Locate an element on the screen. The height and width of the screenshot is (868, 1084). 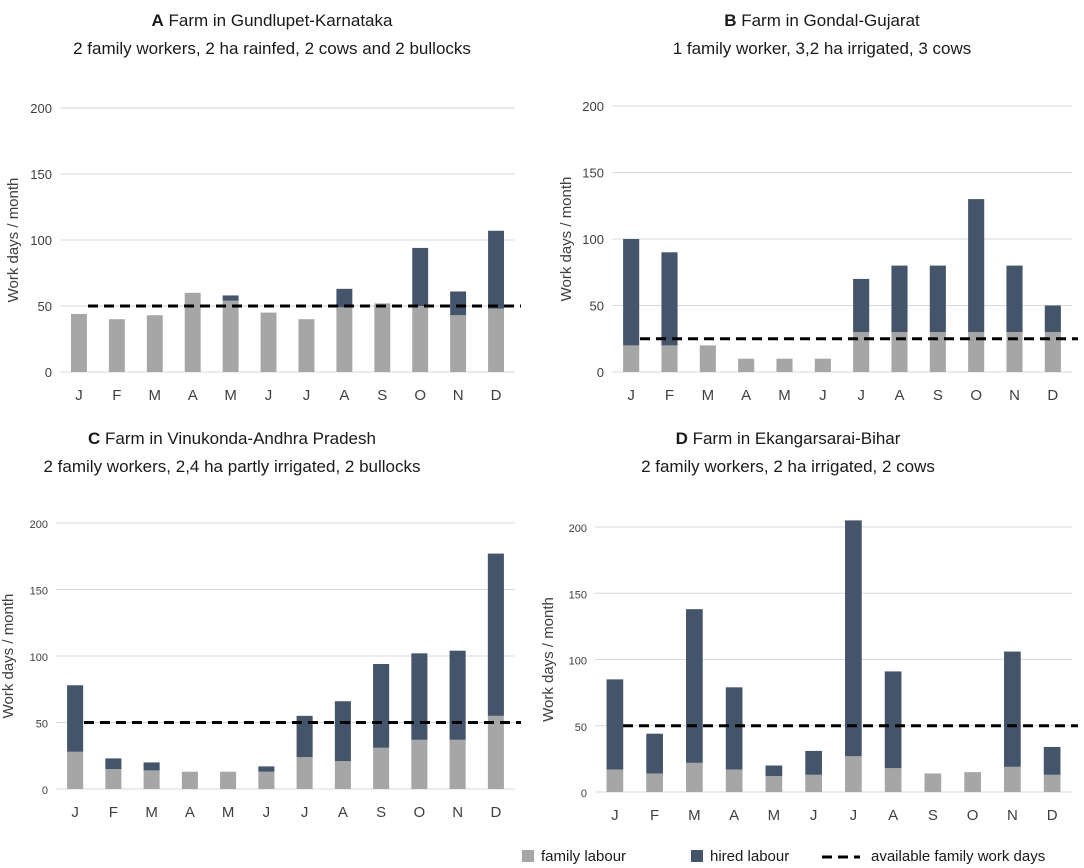
legend-family-label: family labour is located at coordinates (583, 856).